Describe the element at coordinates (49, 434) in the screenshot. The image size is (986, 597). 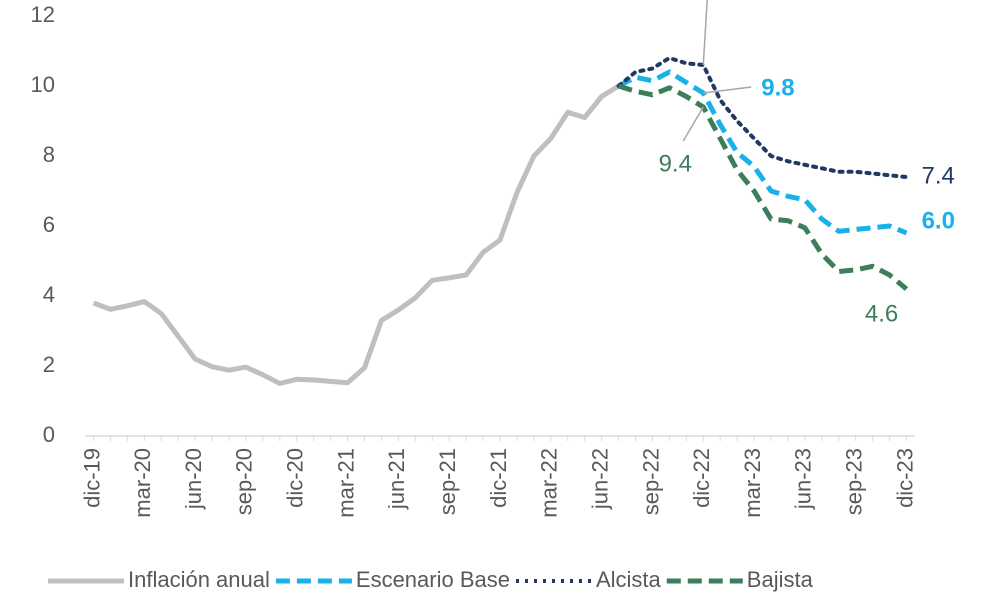
I see `y-tick-label: 0` at that location.